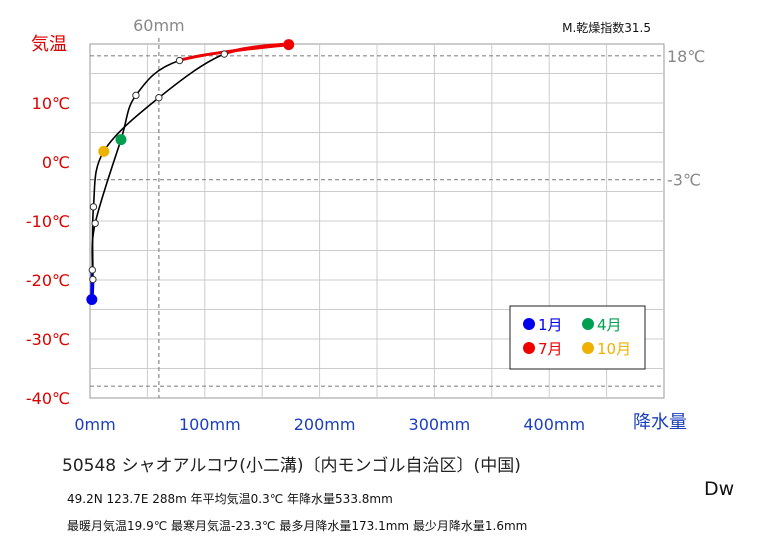 This screenshot has width=763, height=545. I want to click on station-title: 50548 シャオアルコウ(小二溝)〔内モンゴル自治区〕(中国), so click(291, 466).